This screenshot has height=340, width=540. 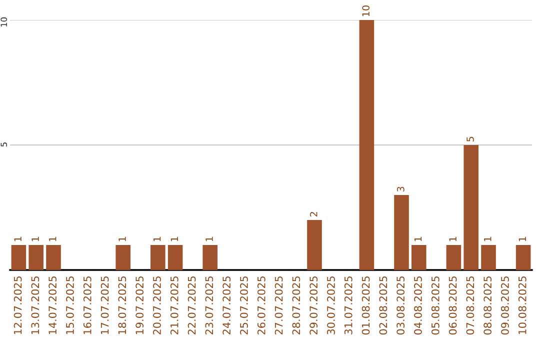 What do you see at coordinates (192, 305) in the screenshot?
I see `x-tick-label: 22.07.2025` at bounding box center [192, 305].